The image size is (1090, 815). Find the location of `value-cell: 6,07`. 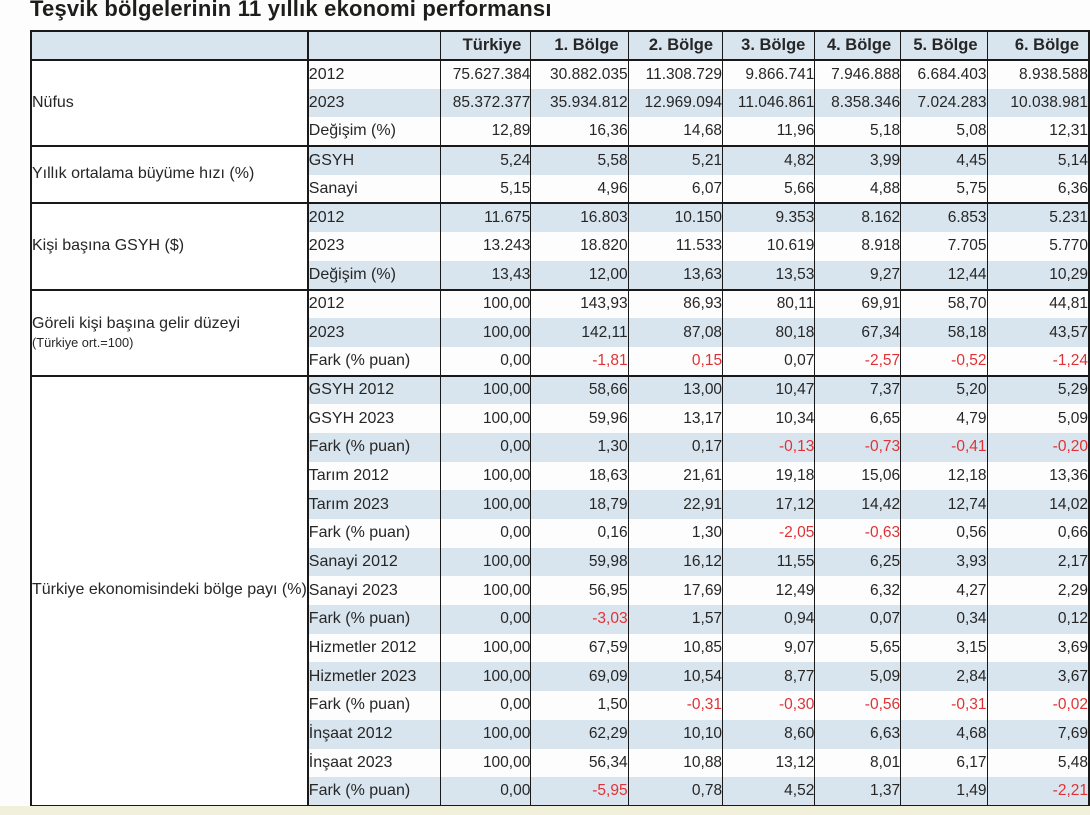

value-cell: 6,07 is located at coordinates (675, 189).